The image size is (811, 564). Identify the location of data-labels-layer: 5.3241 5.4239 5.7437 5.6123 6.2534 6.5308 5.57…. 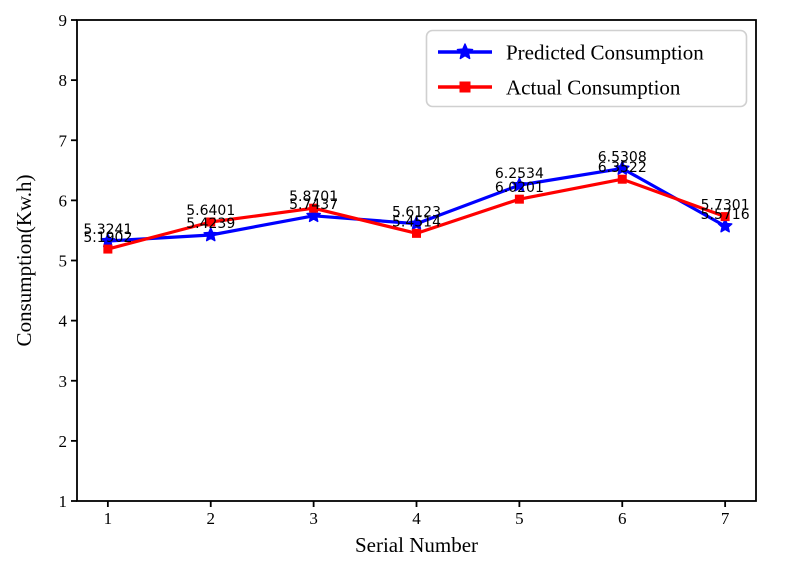
(416, 197).